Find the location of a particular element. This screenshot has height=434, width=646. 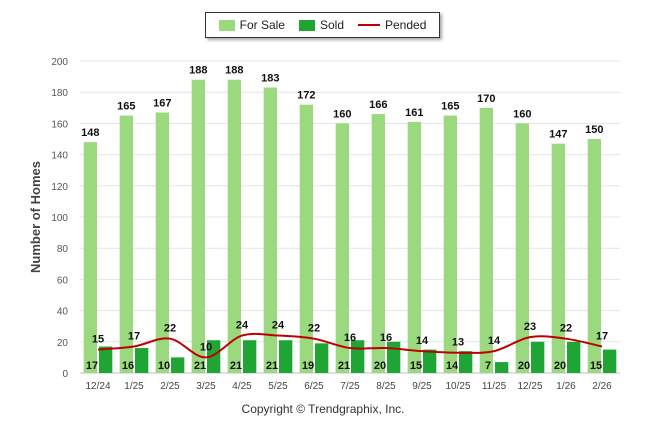

y-tick-label: 20 is located at coordinates (63, 343).